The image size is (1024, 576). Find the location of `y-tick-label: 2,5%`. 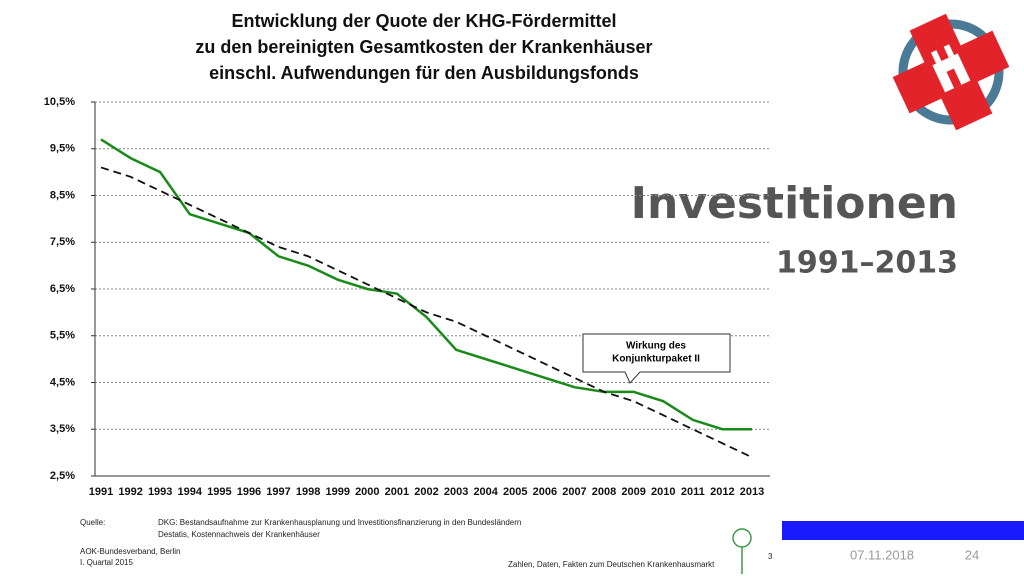

y-tick-label: 2,5% is located at coordinates (62, 476).